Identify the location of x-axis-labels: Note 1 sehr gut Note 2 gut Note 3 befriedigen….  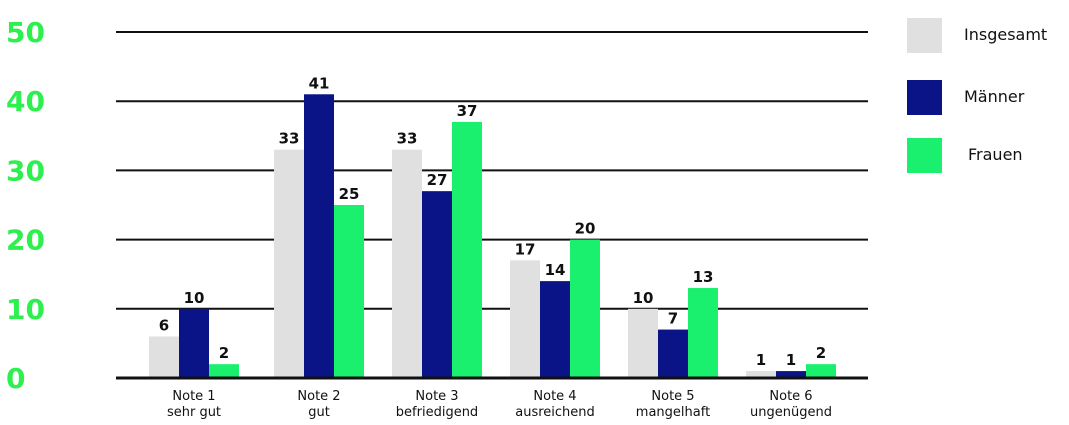
(499, 404).